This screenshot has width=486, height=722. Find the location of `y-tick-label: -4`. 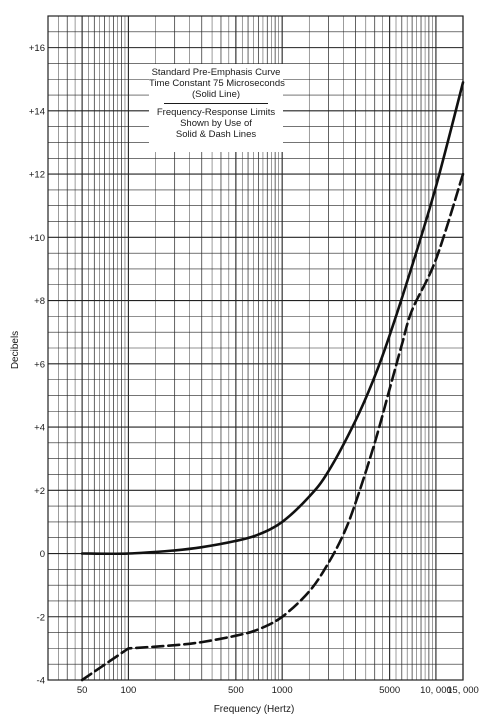

y-tick-label: -4 is located at coordinates (41, 681).